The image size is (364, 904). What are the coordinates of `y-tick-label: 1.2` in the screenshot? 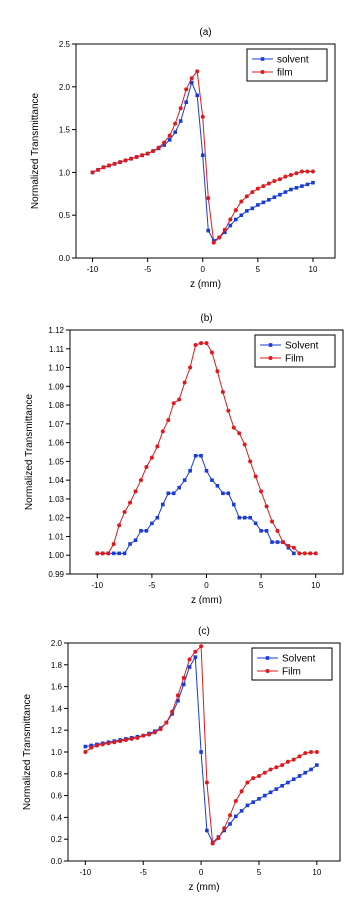 It's located at (57, 730).